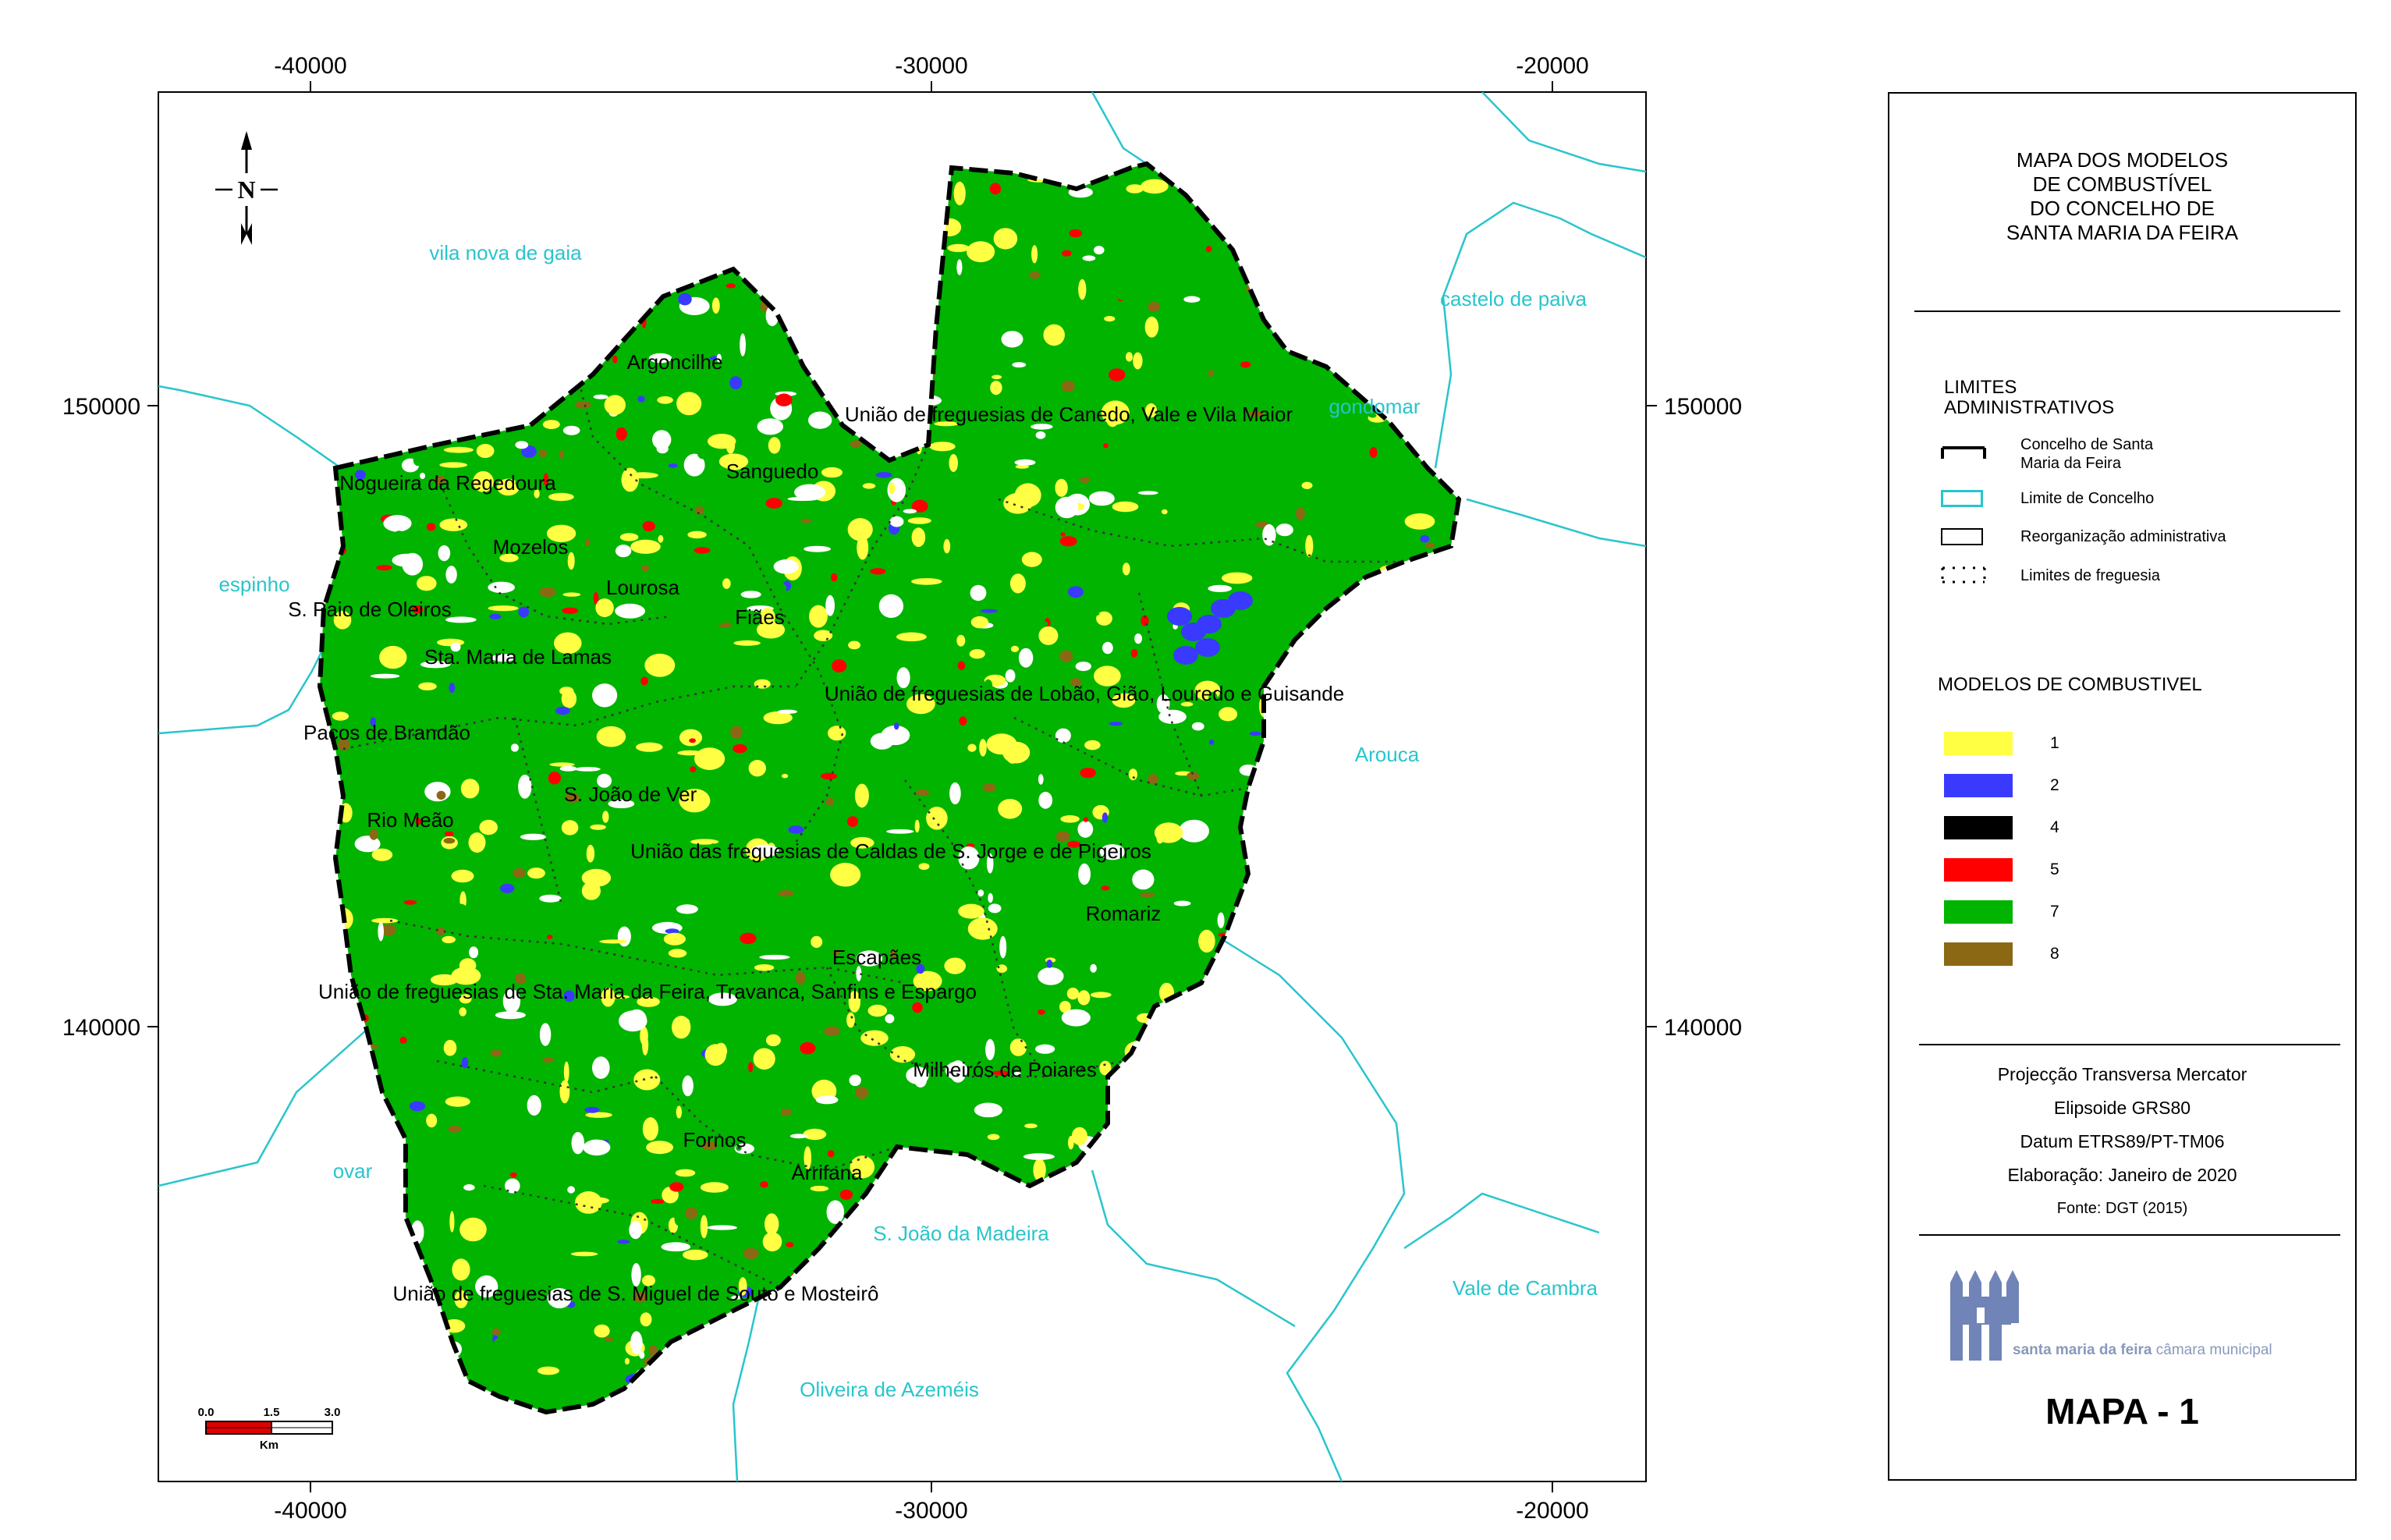 The height and width of the screenshot is (1540, 2391). Describe the element at coordinates (2054, 954) in the screenshot. I see `fuel-model-label: 8` at that location.